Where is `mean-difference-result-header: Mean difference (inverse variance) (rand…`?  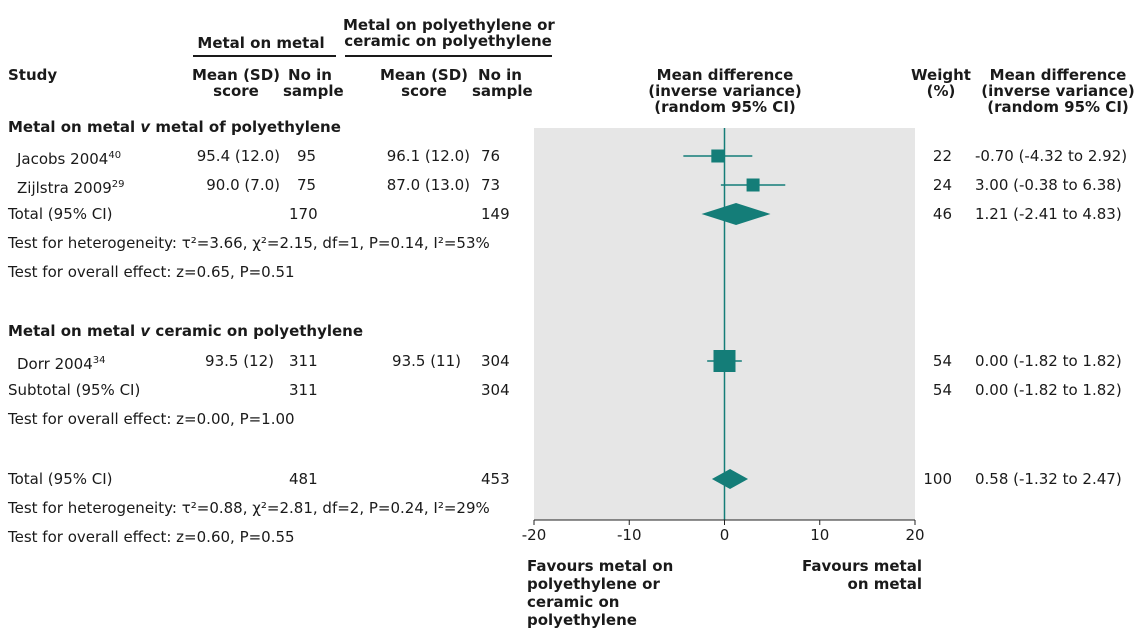
mean-difference-result-header: Mean difference (inverse variance) (rand… is located at coordinates (1058, 91).